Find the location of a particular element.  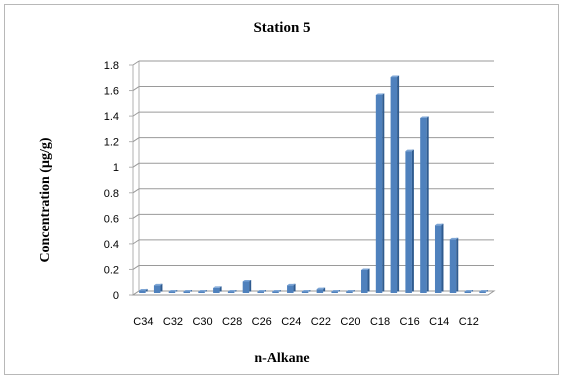

x-tick-label: C16 is located at coordinates (410, 322).